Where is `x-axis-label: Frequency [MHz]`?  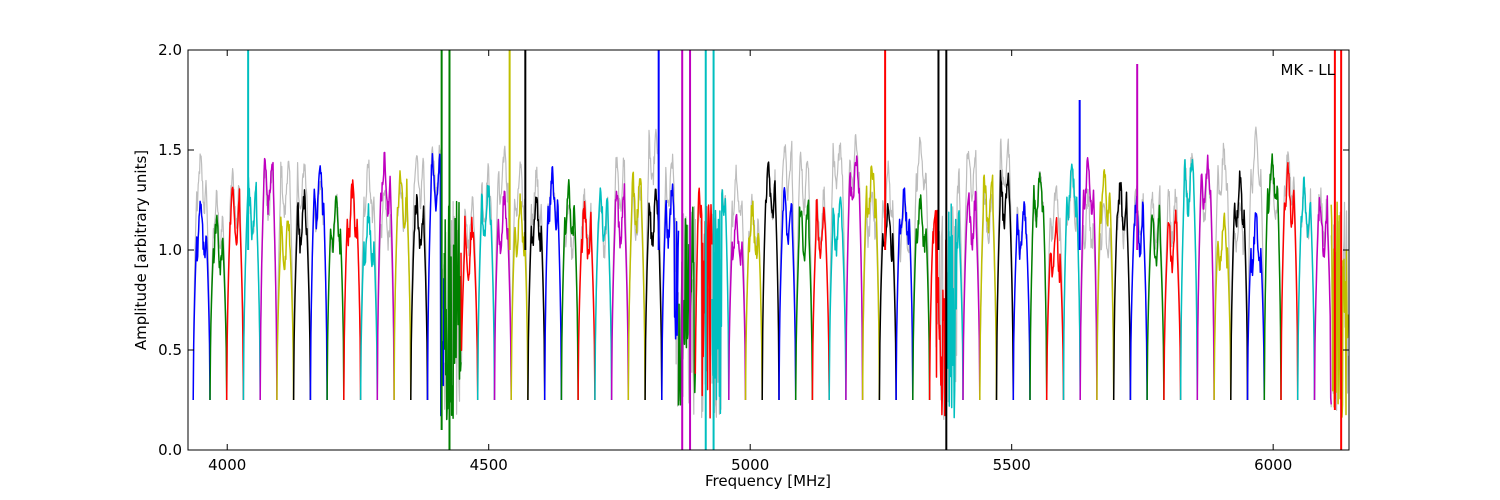 x-axis-label: Frequency [MHz] is located at coordinates (768, 481).